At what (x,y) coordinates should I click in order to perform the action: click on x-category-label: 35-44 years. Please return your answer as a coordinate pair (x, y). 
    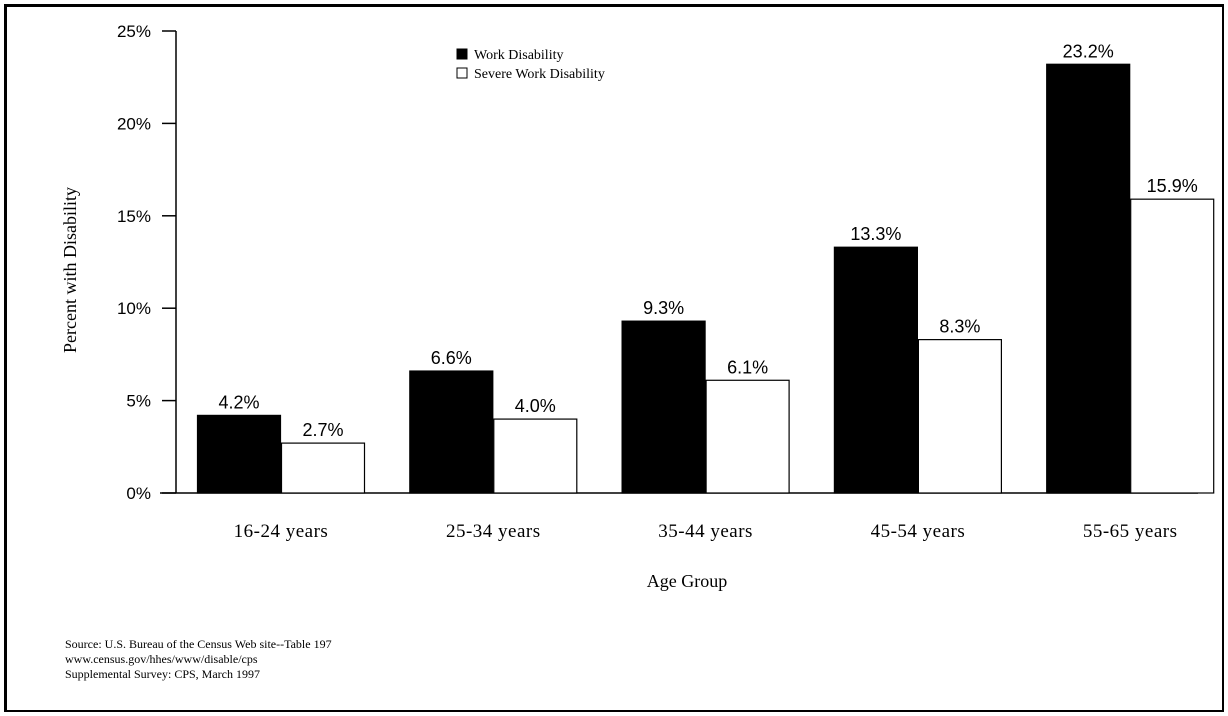
    Looking at the image, I should click on (705, 531).